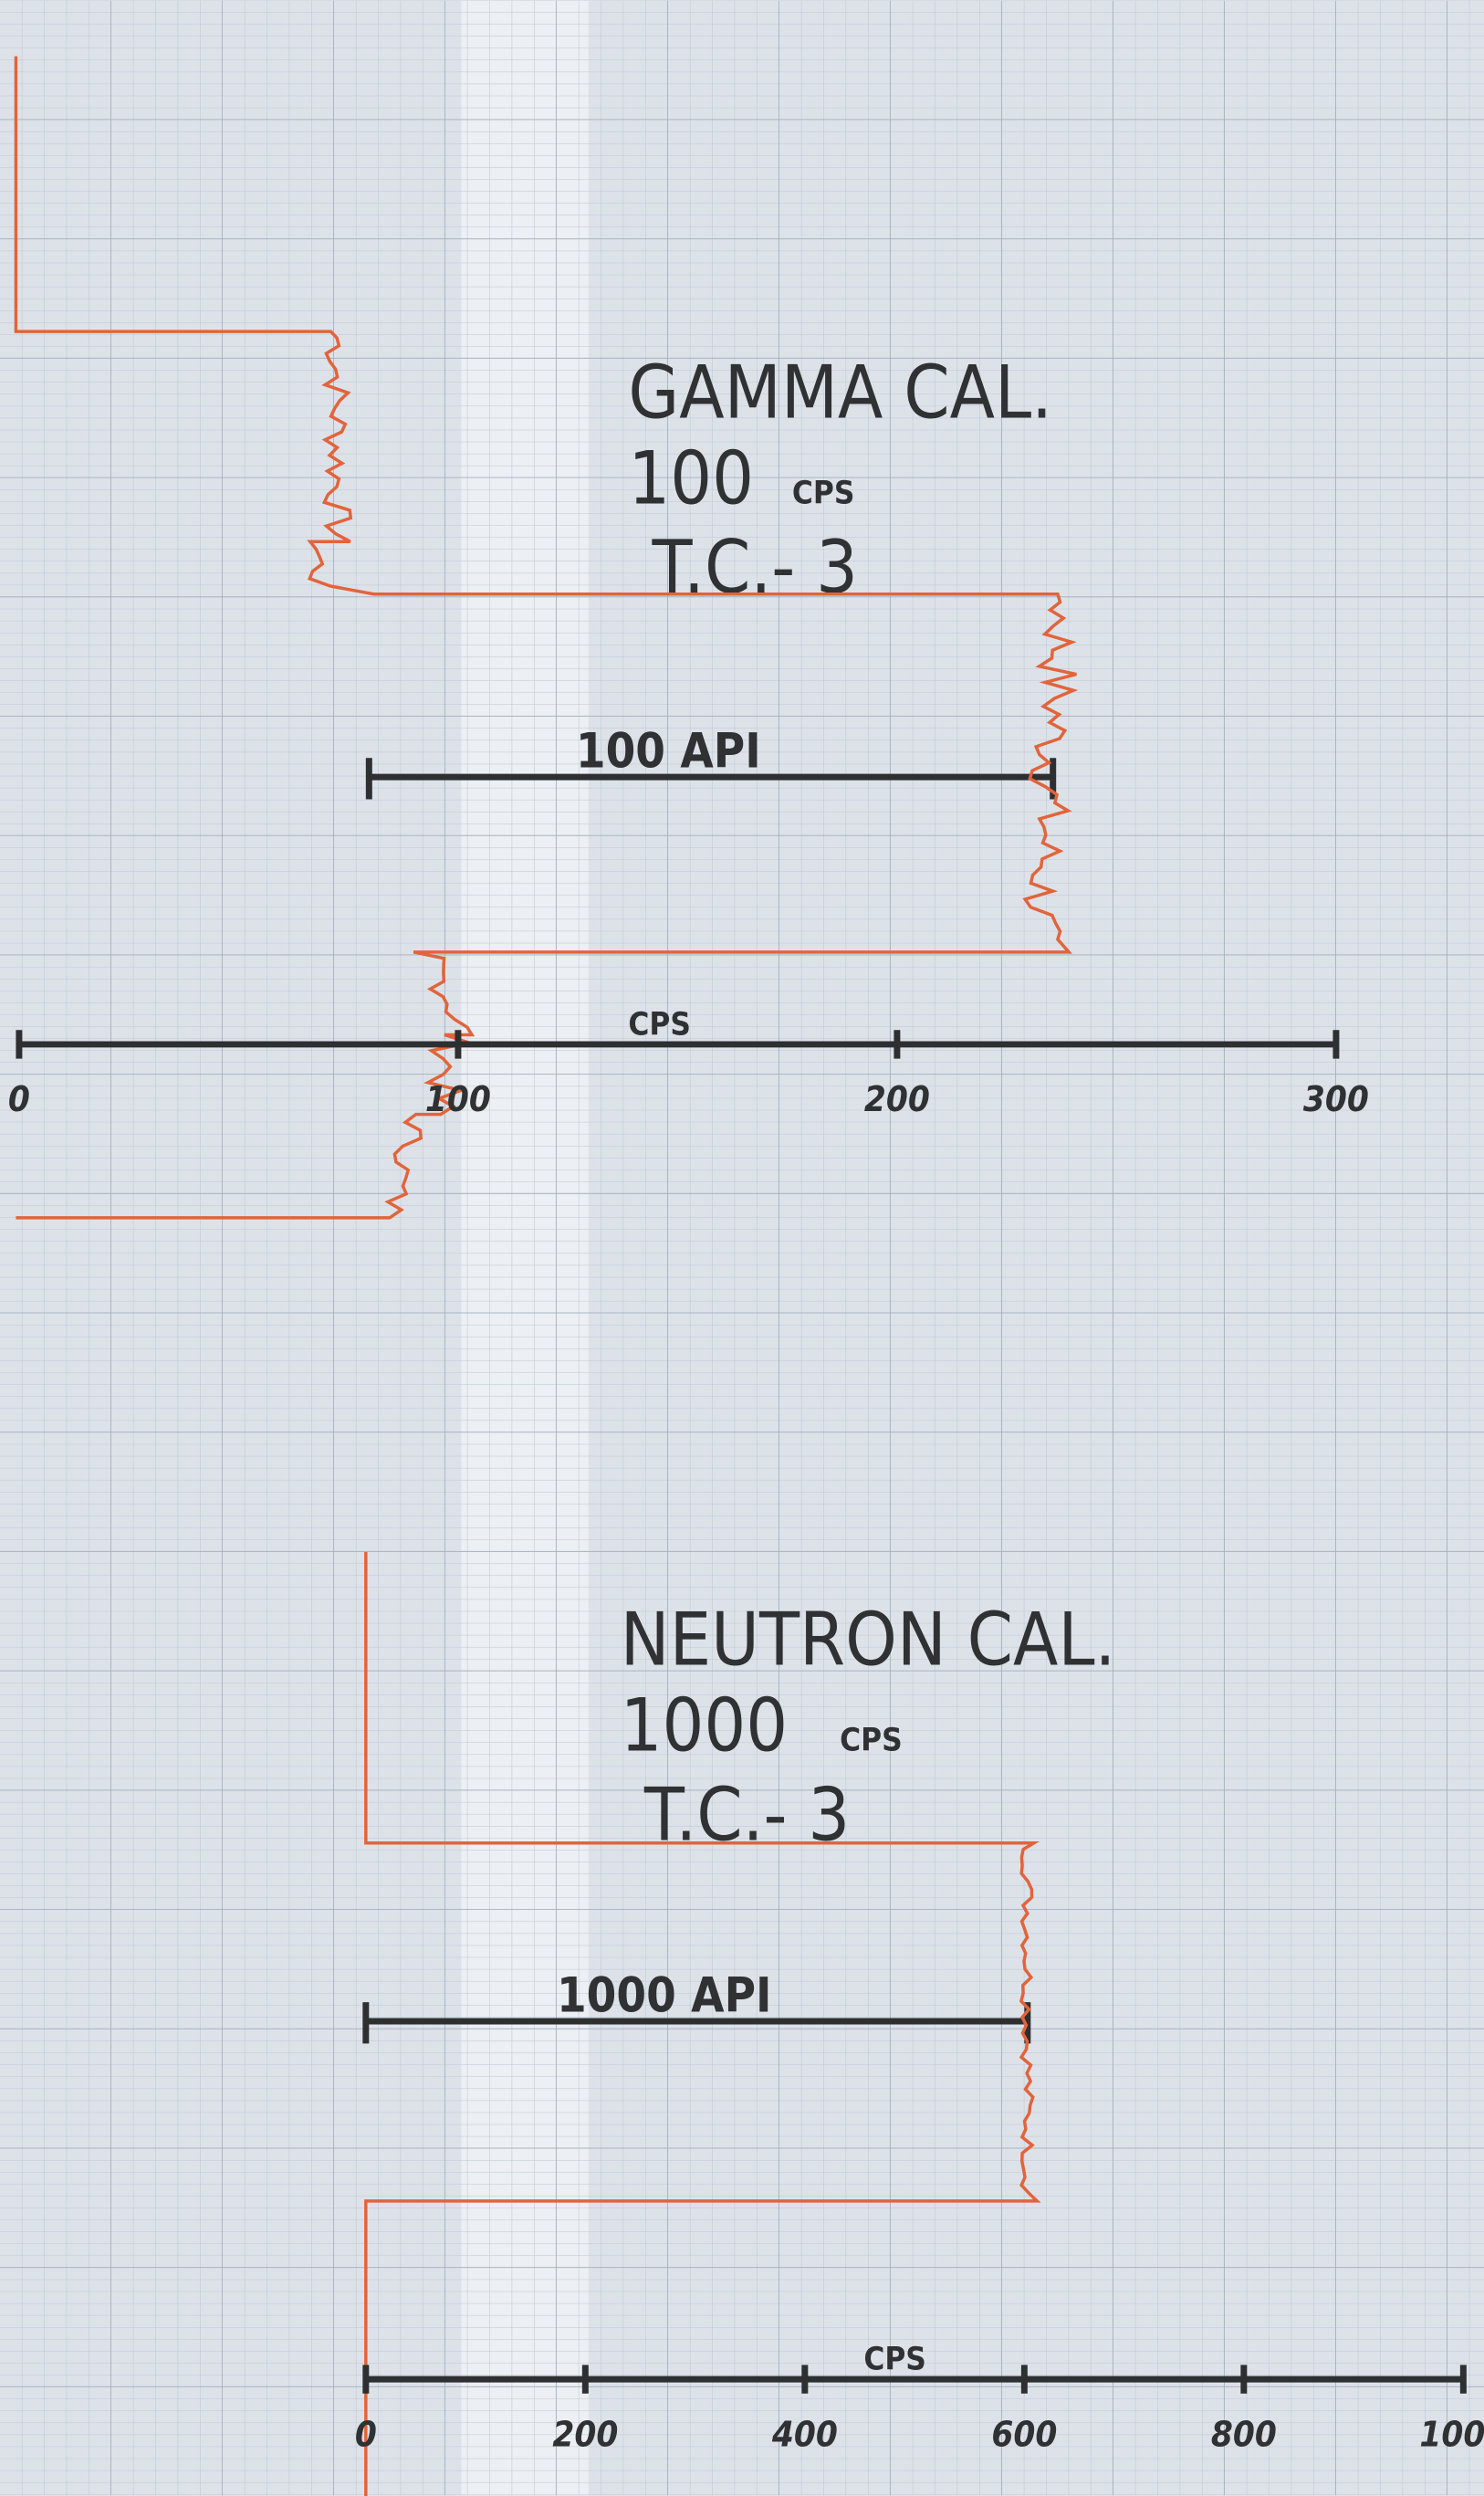 This screenshot has height=2496, width=1484. Describe the element at coordinates (704, 1725) in the screenshot. I see `neutron-rate: 1000` at that location.